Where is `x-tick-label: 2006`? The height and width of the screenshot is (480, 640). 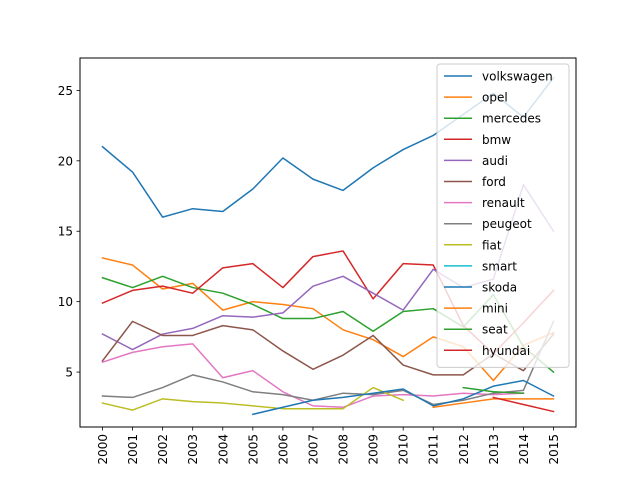 x-tick-label: 2006 is located at coordinates (283, 449).